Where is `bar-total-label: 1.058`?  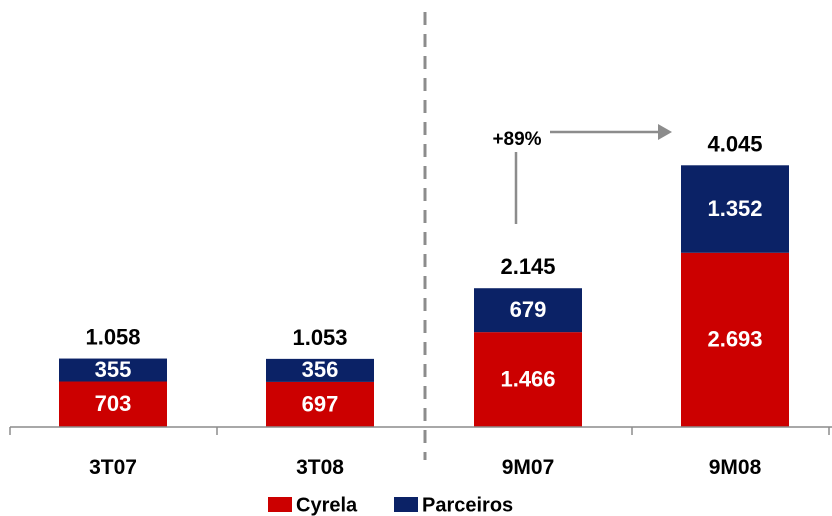
bar-total-label: 1.058 is located at coordinates (112, 337).